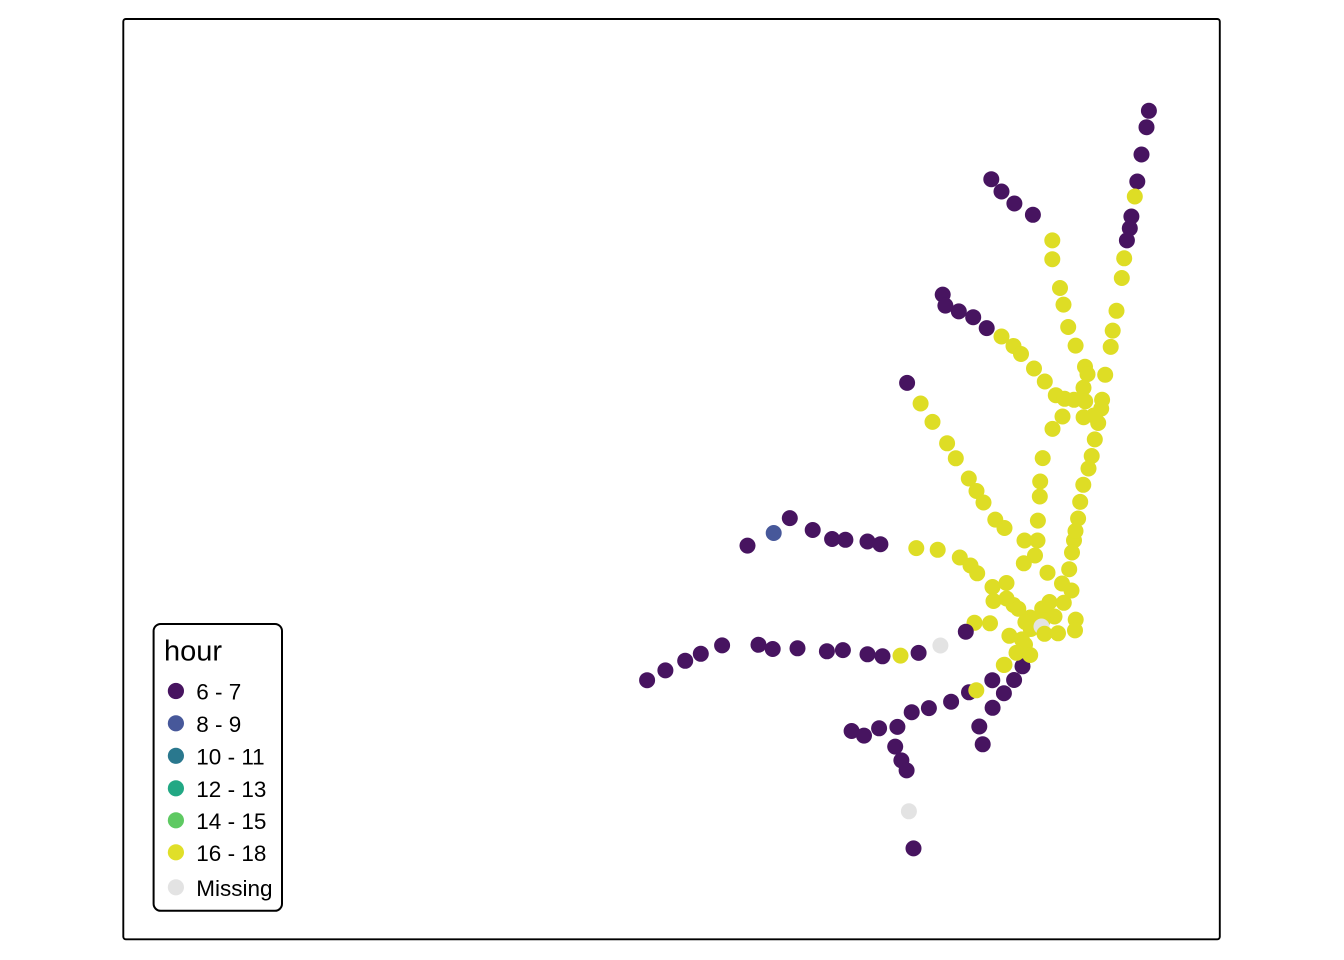 The image size is (1344, 960). I want to click on svg-text: hour, so click(193, 651).